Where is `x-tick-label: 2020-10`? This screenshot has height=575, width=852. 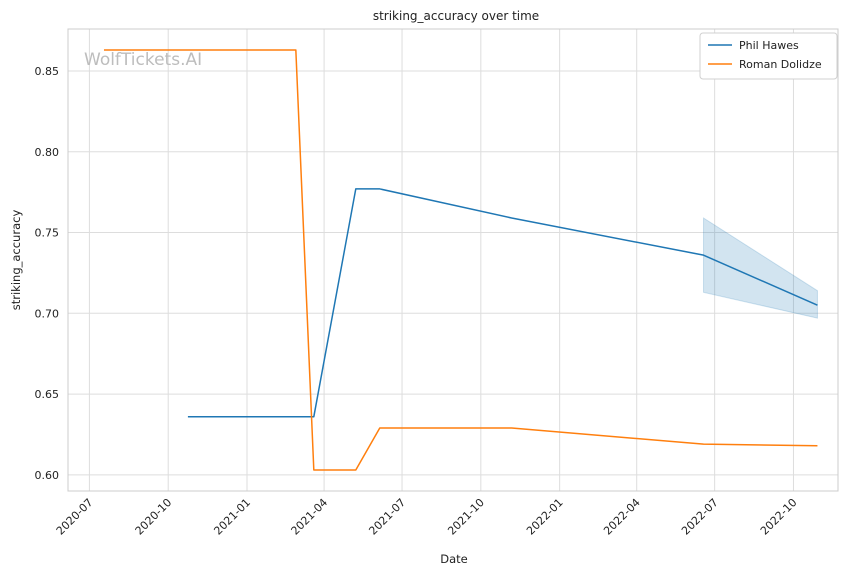
x-tick-label: 2020-10 is located at coordinates (154, 517).